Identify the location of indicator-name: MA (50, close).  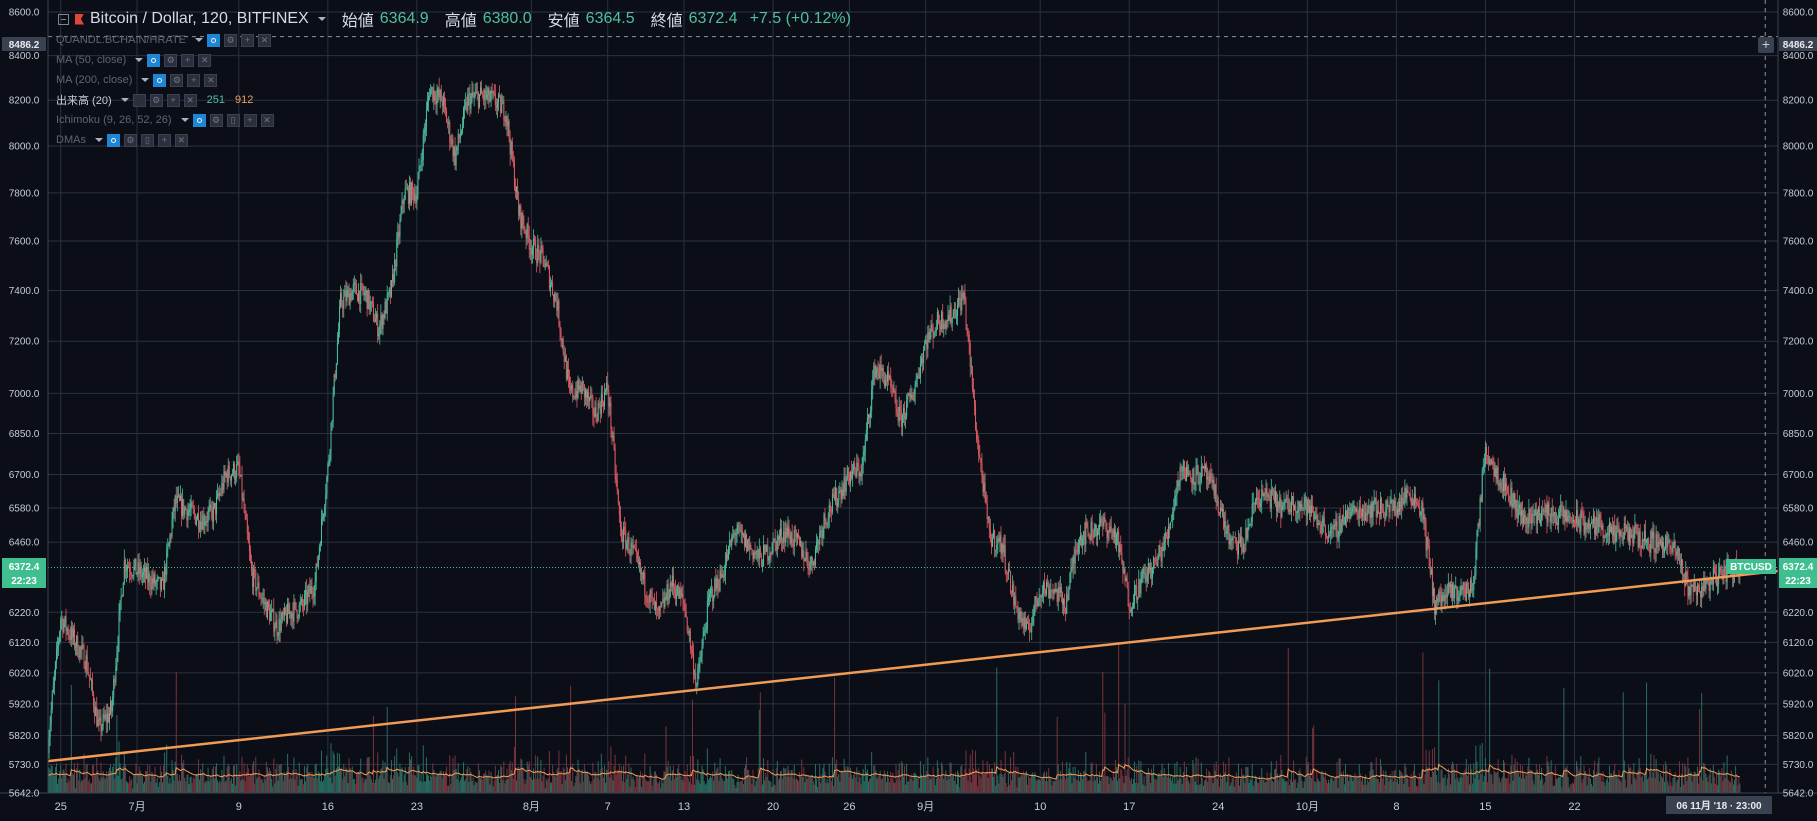
(91, 60).